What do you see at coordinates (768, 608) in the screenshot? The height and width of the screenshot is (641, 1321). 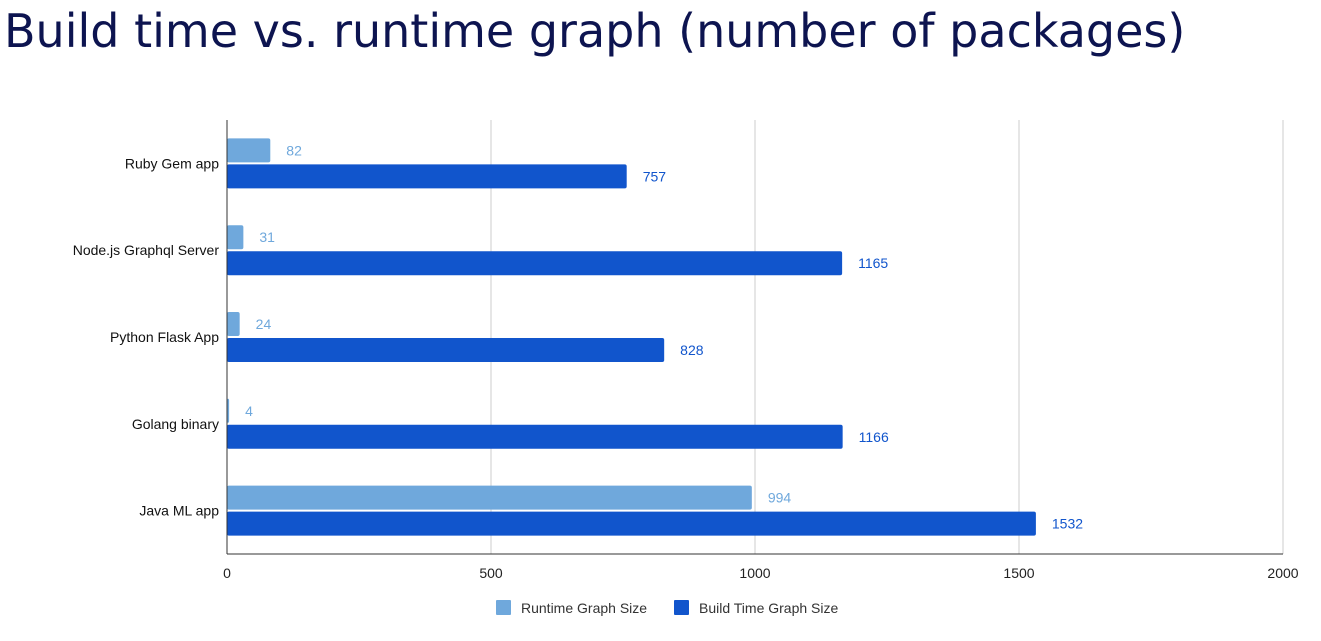 I see `legend-label: Build Time Graph Size` at bounding box center [768, 608].